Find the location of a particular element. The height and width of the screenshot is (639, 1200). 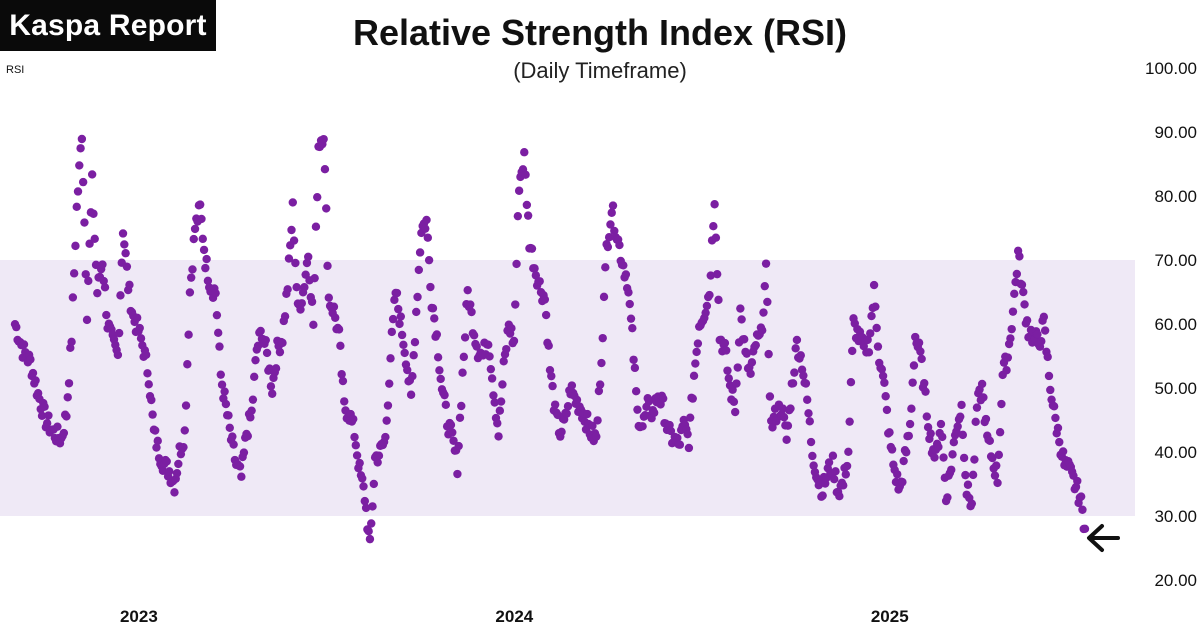

brand-badge: Kaspa Report is located at coordinates (108, 25).